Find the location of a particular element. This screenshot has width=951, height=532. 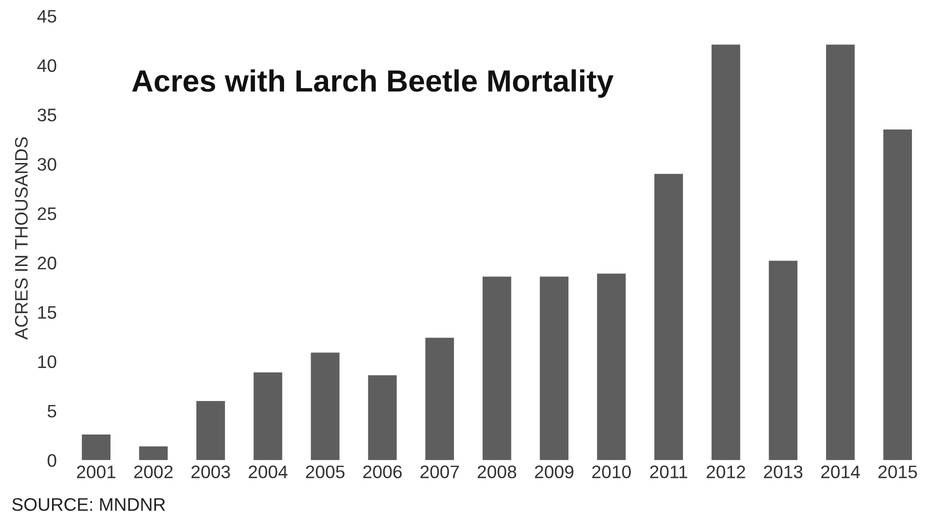

x-tick-label: 2007 is located at coordinates (439, 472).